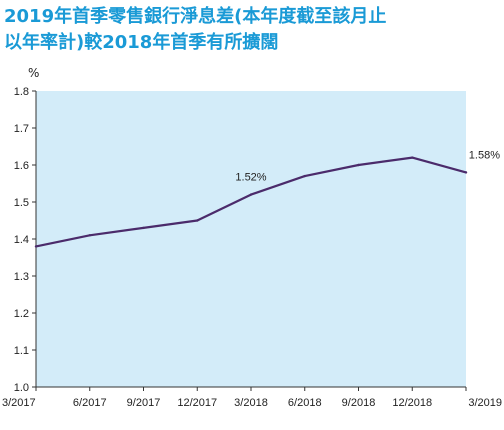 The height and width of the screenshot is (430, 504). What do you see at coordinates (34, 73) in the screenshot?
I see `y-axis-unit-label: %` at bounding box center [34, 73].